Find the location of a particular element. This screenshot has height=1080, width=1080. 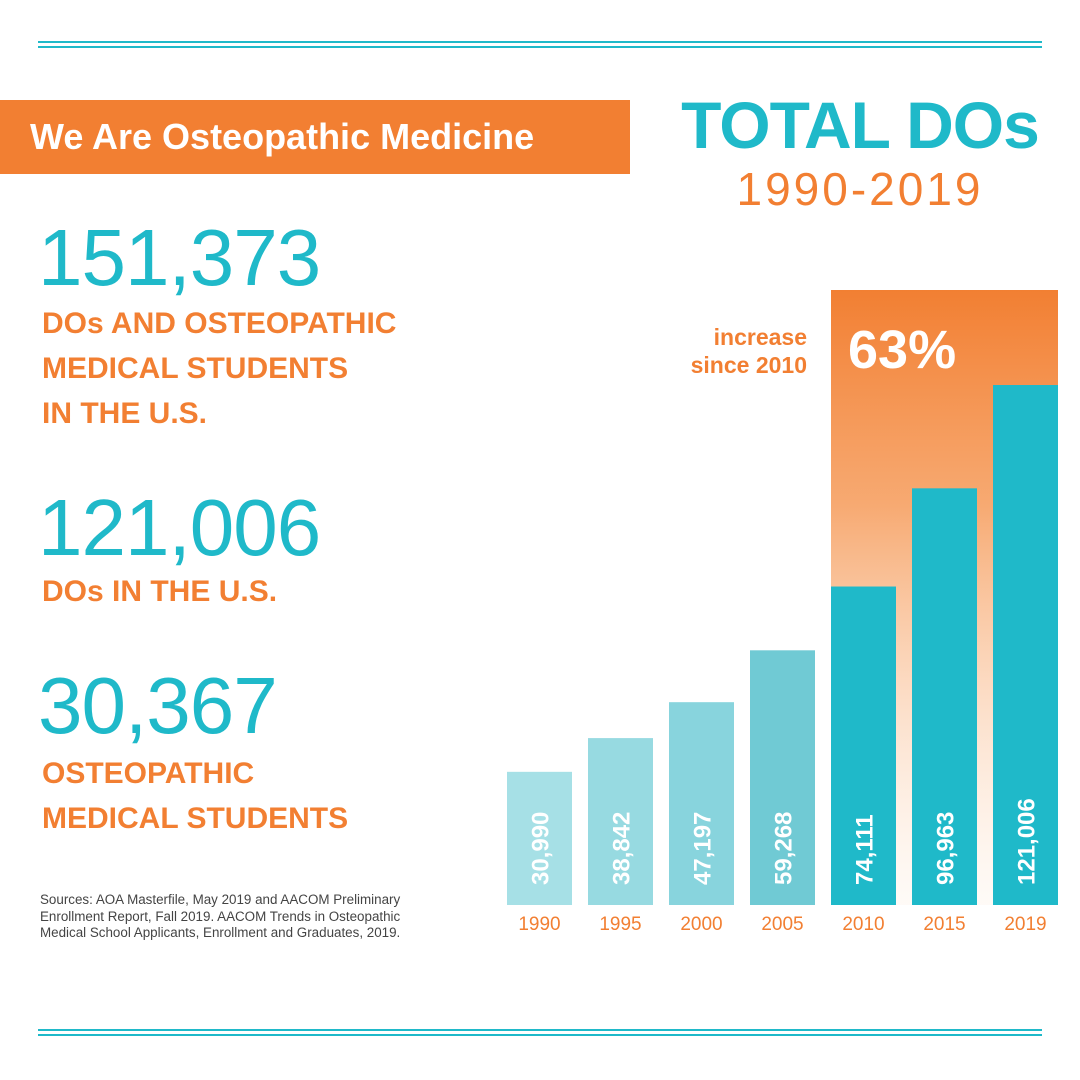

banner-title: We Are Osteopathic Medicine is located at coordinates (282, 136).